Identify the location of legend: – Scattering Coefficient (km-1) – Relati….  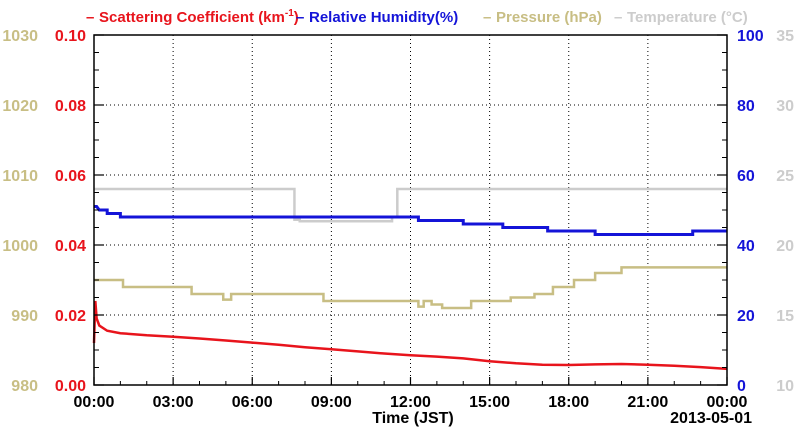
(417, 17).